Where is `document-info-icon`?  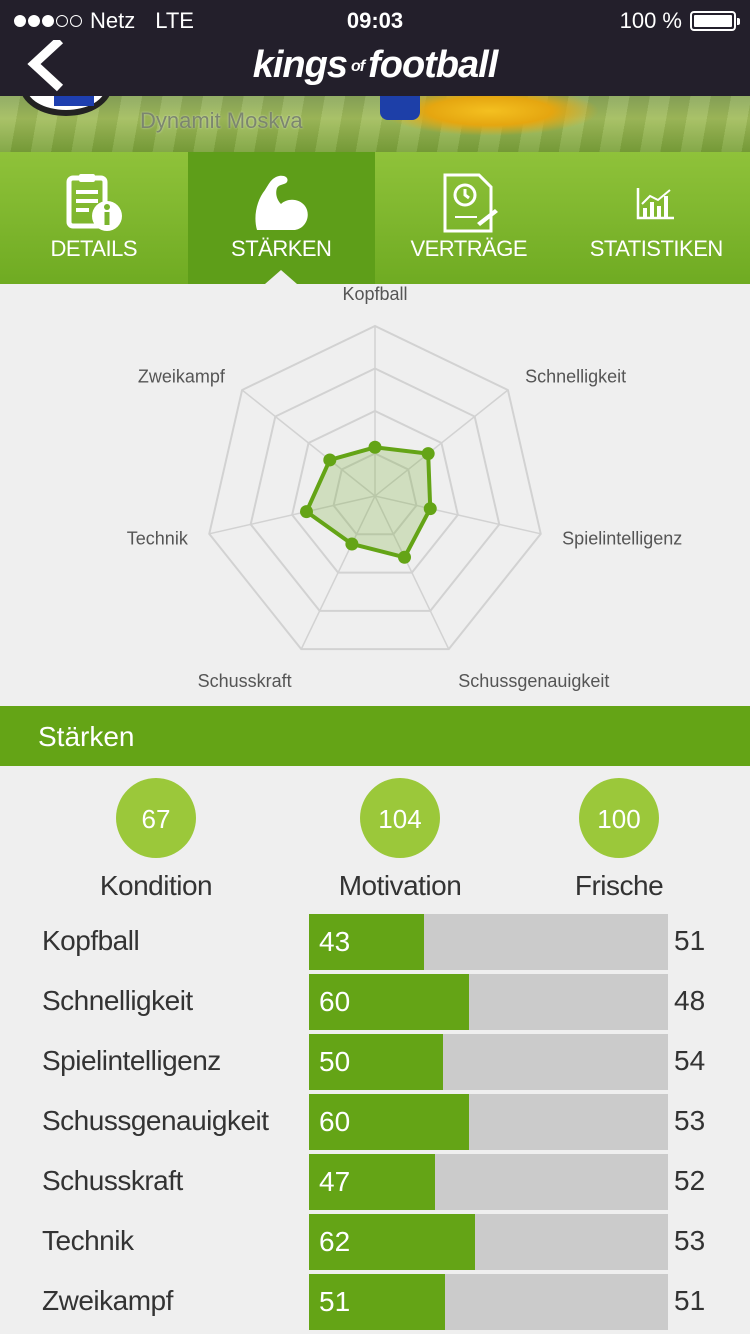
document-info-icon is located at coordinates (94, 202).